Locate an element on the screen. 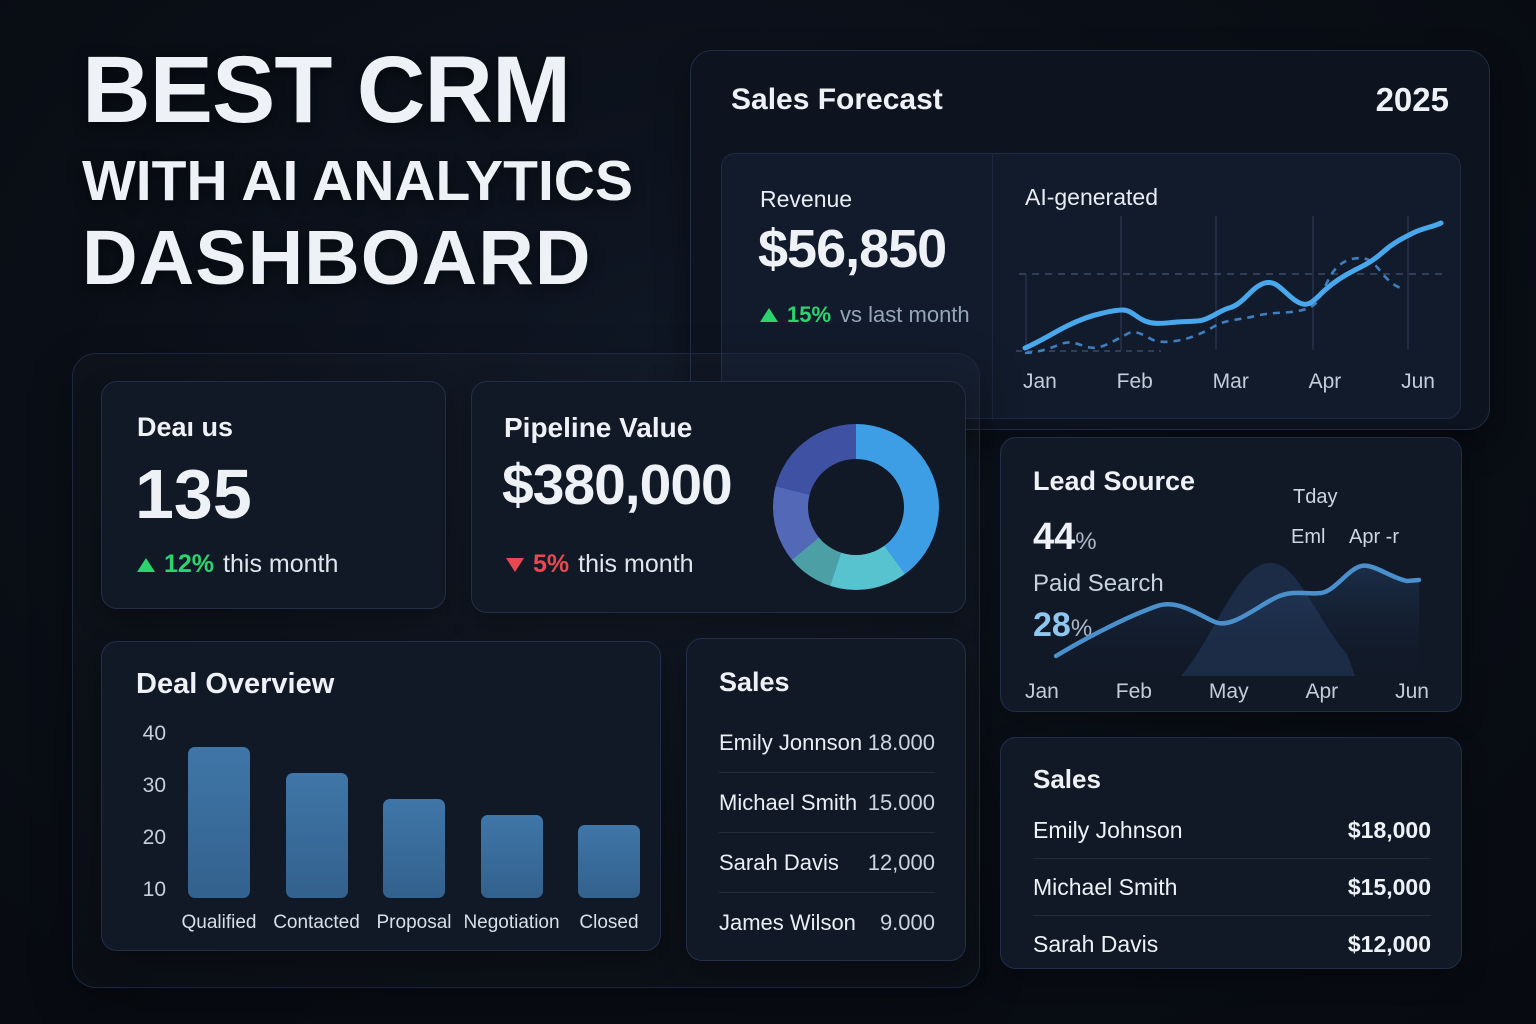  sales-amount: 9.000 is located at coordinates (907, 922).